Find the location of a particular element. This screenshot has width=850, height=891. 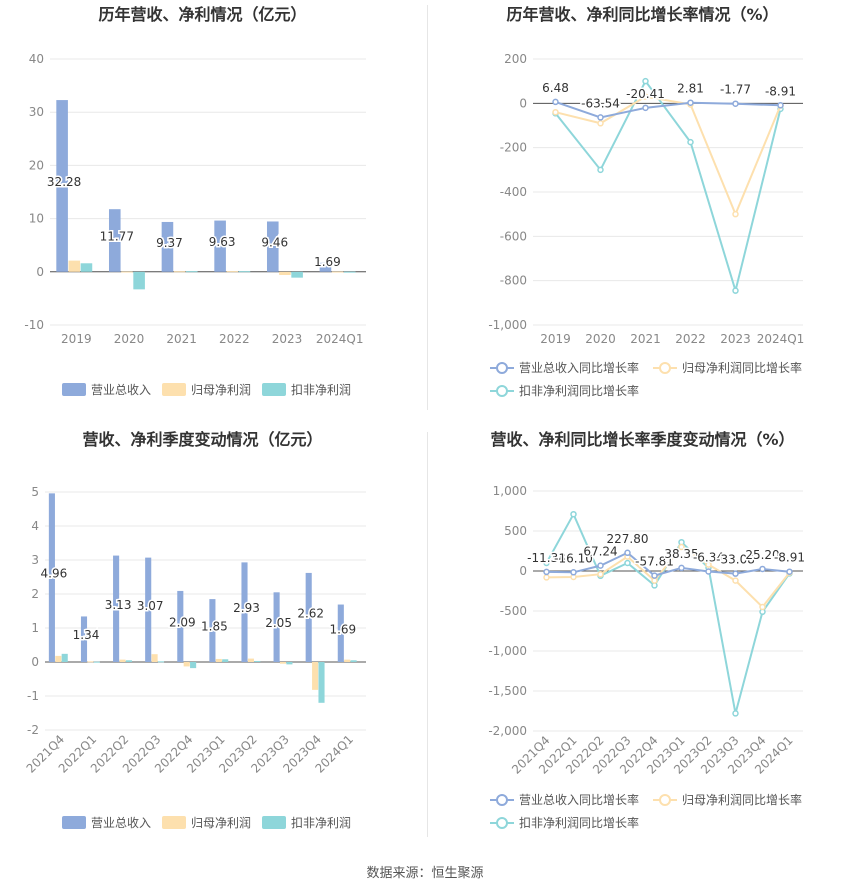

legend-marker is located at coordinates (502, 800).